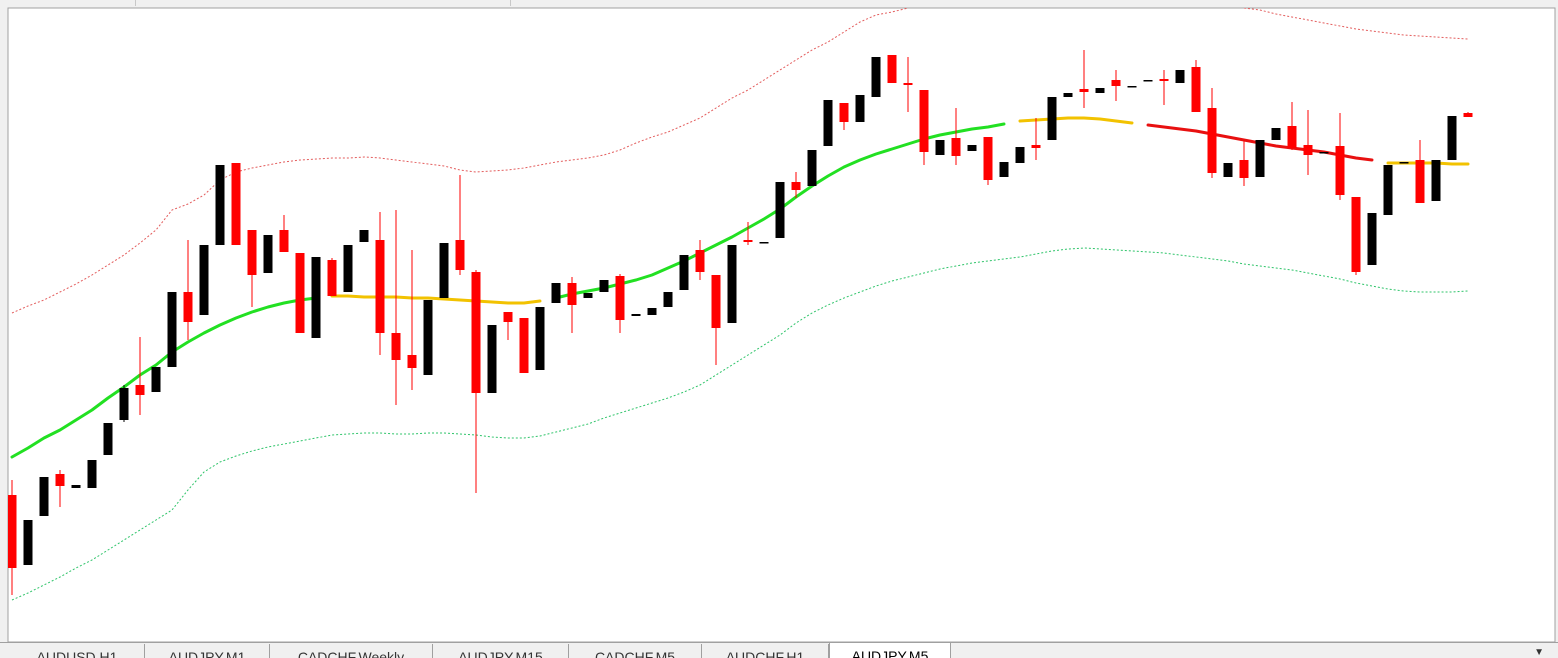  Describe the element at coordinates (77, 651) in the screenshot. I see `symbol-tab: AUDUSD,H1` at that location.